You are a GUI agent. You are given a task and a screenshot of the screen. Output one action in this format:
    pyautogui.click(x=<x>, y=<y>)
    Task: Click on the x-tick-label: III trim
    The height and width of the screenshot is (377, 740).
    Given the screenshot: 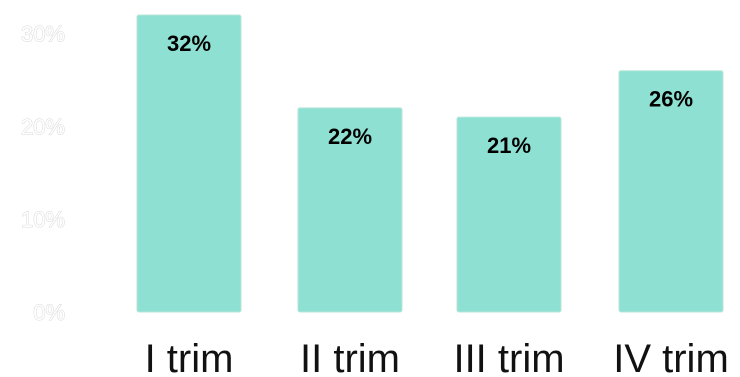 What is the action you would take?
    pyautogui.click(x=508, y=357)
    